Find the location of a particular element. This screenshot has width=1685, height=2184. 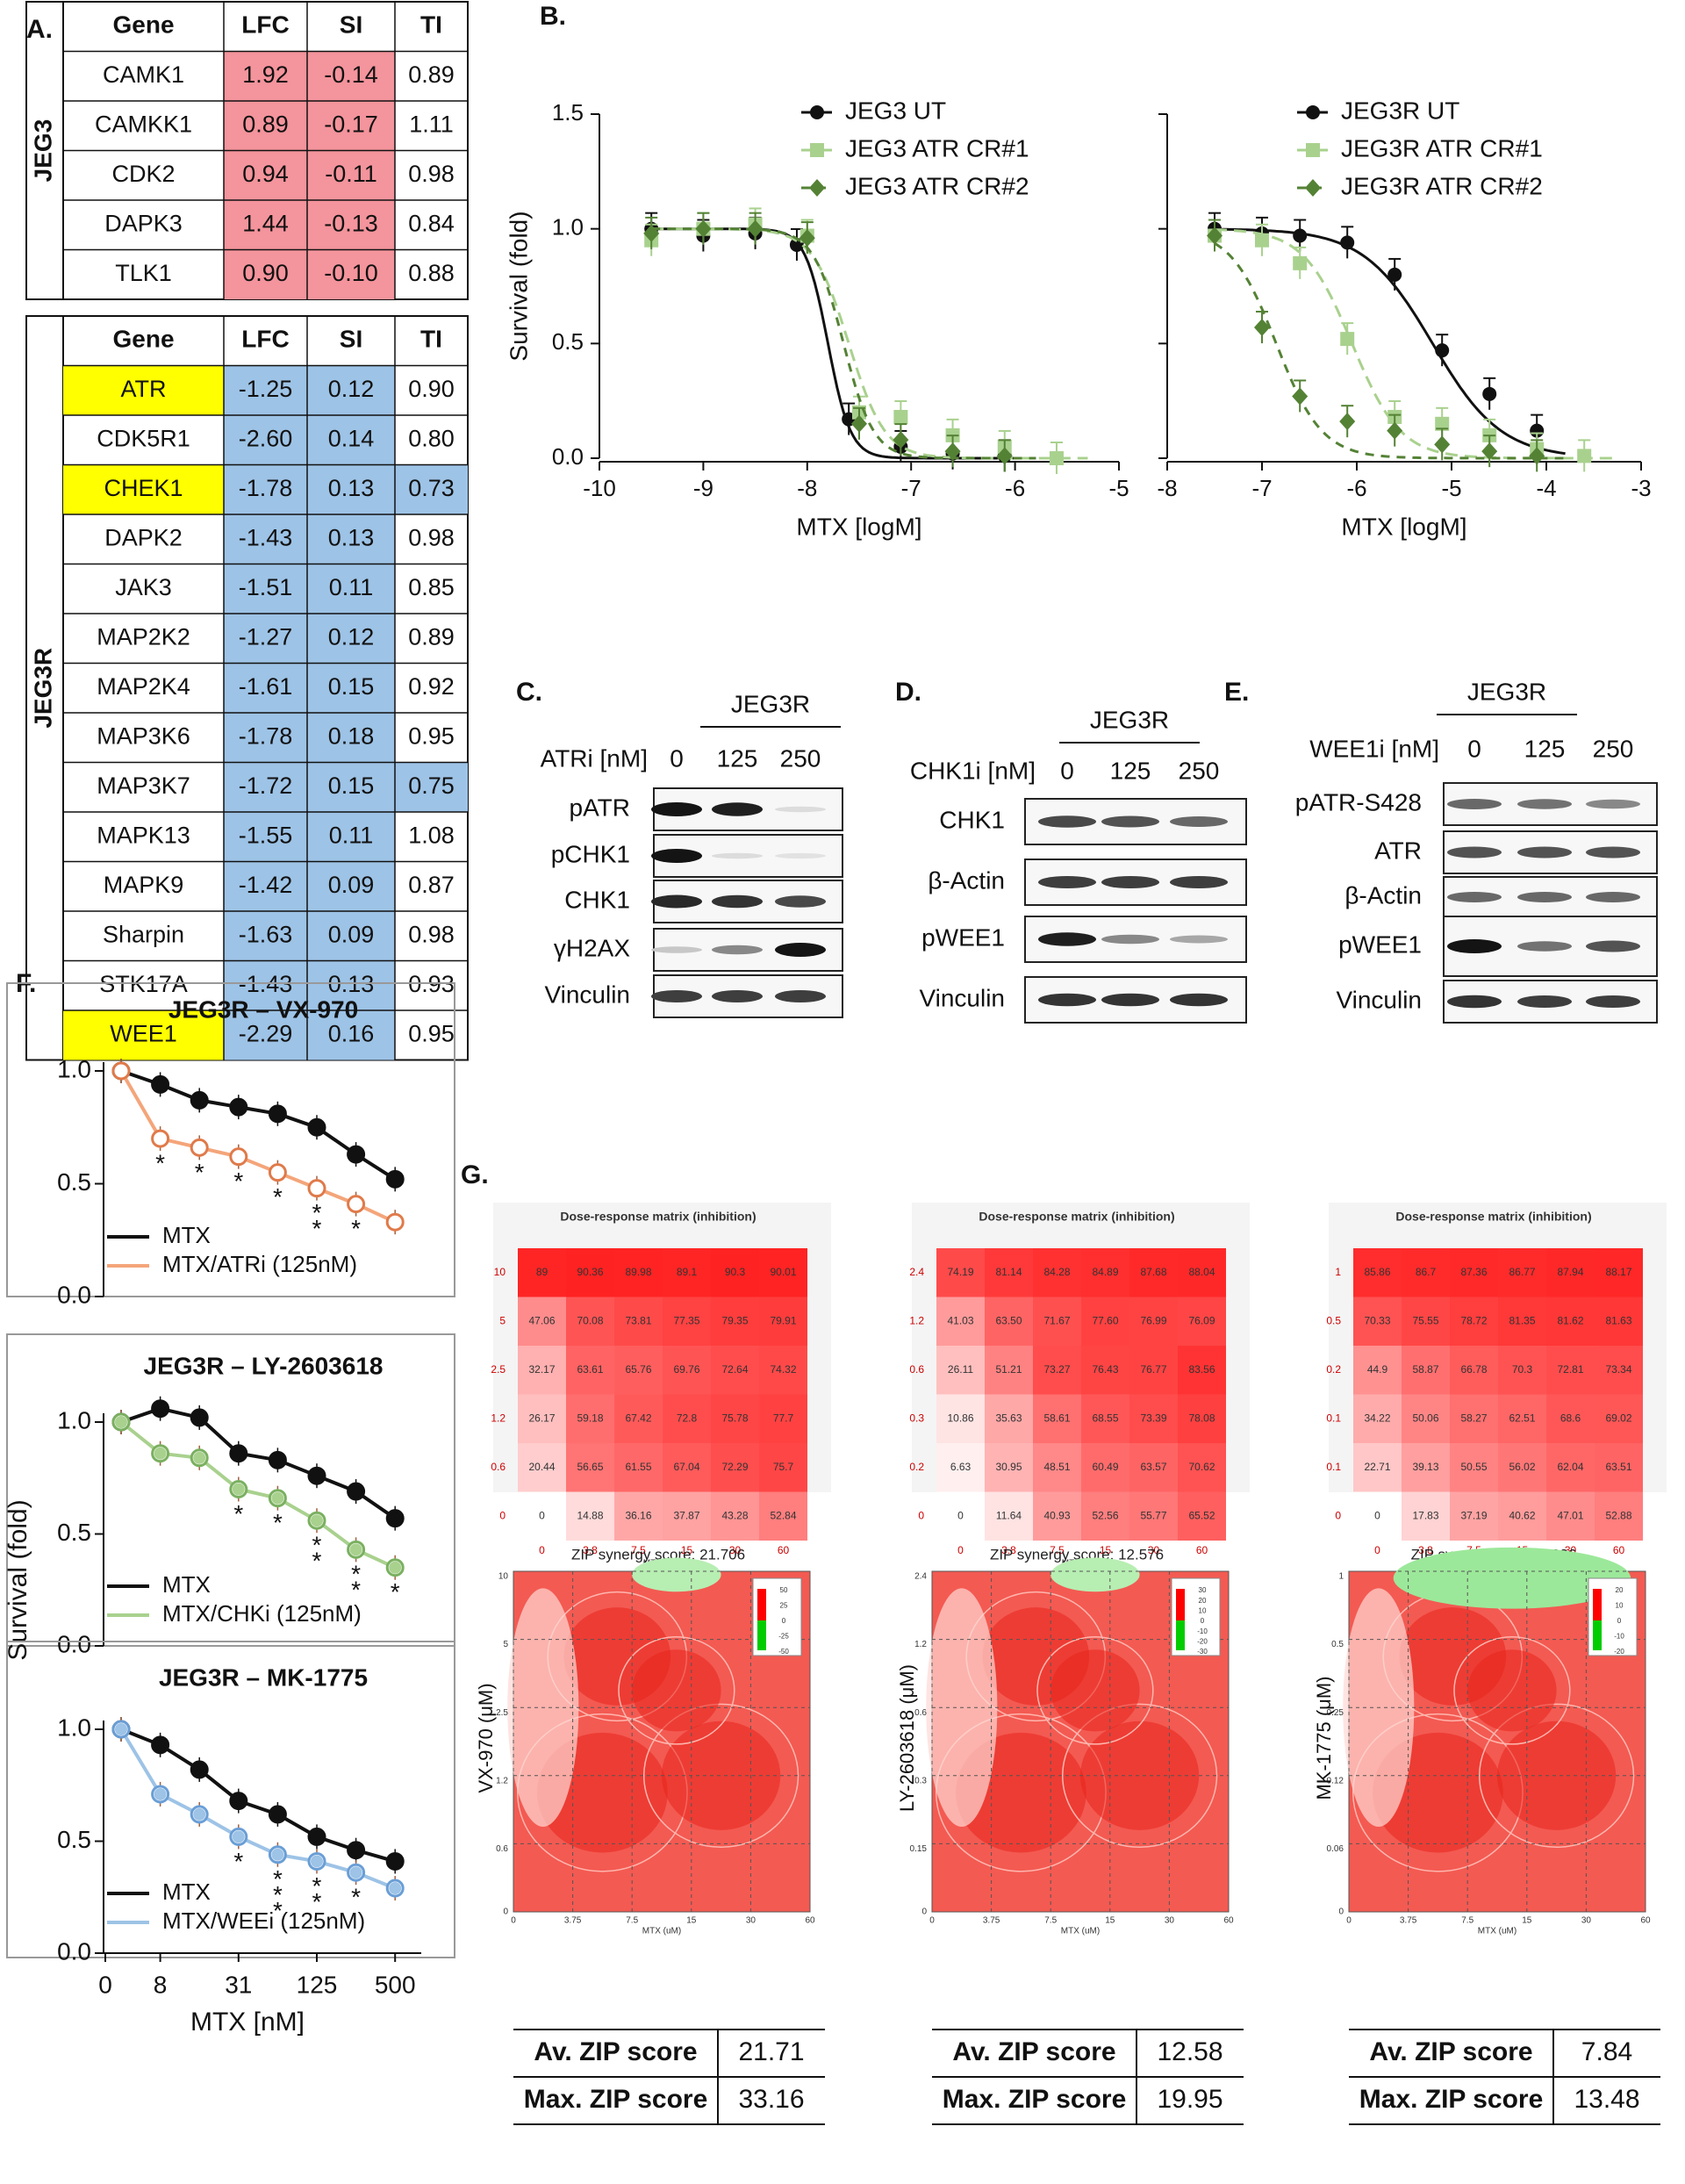

legend-tick: -30 is located at coordinates (1202, 1652).